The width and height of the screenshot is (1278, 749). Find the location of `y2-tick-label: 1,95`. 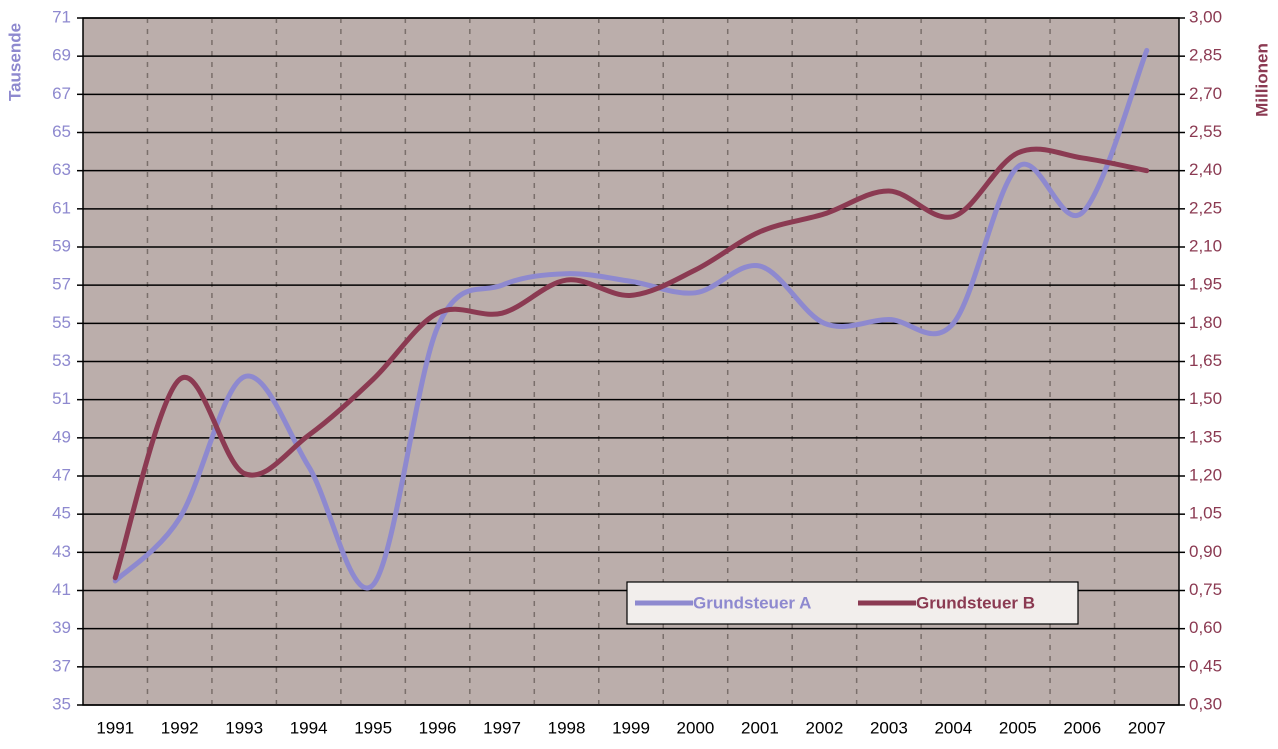

y2-tick-label: 1,95 is located at coordinates (1205, 284).